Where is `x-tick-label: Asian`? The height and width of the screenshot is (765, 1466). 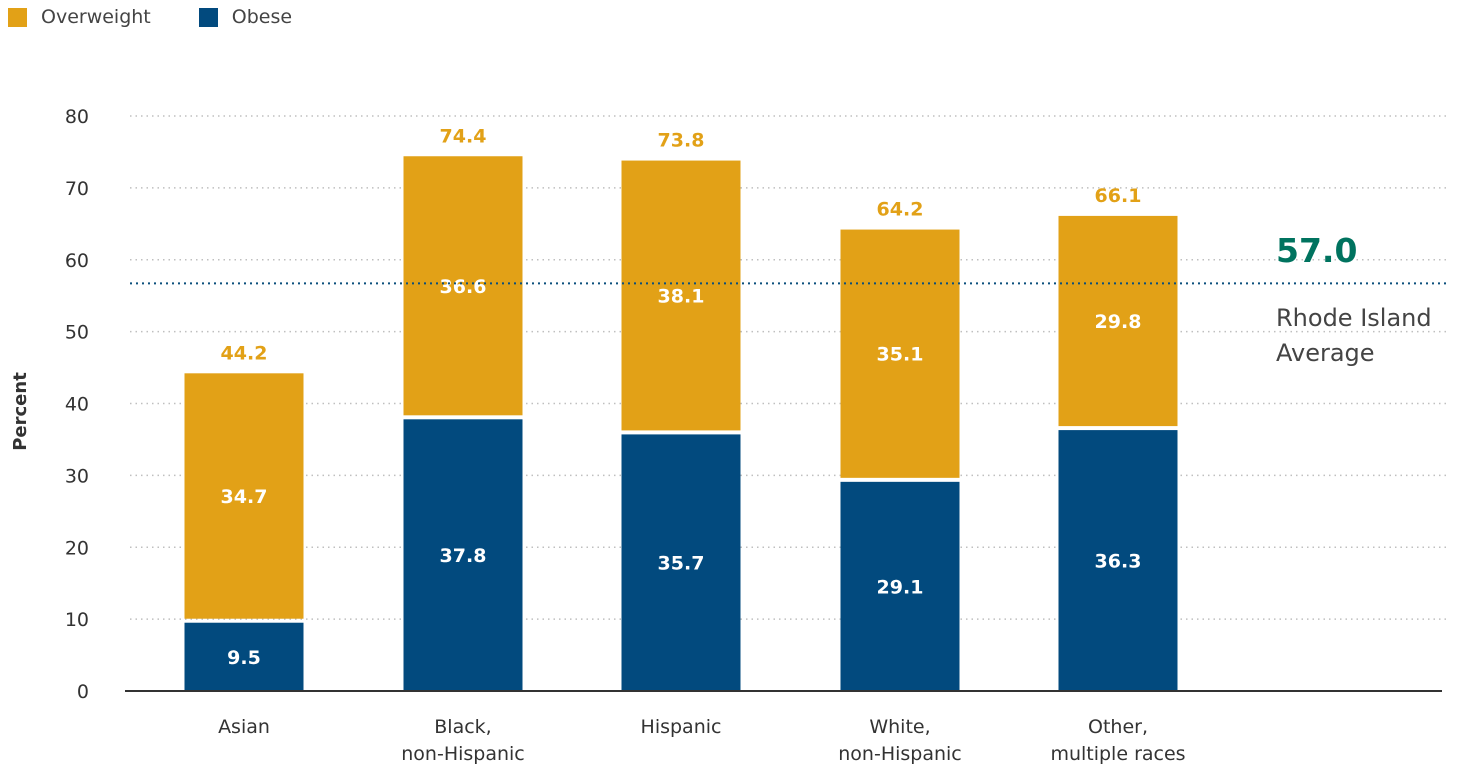
x-tick-label: Asian is located at coordinates (244, 727).